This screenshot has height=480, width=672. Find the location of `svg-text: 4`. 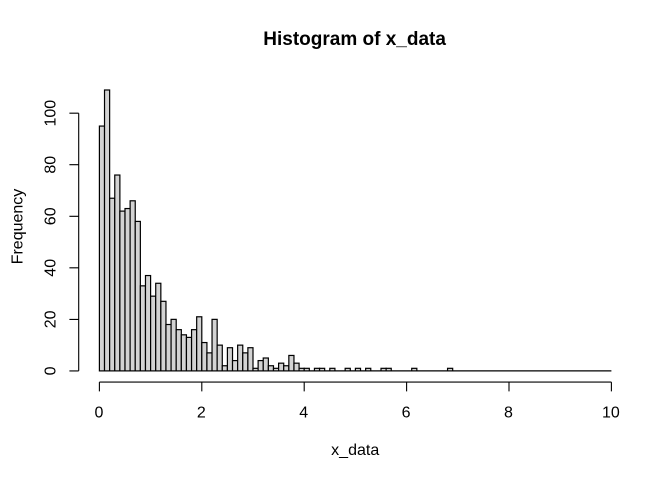

svg-text: 4 is located at coordinates (303, 412).